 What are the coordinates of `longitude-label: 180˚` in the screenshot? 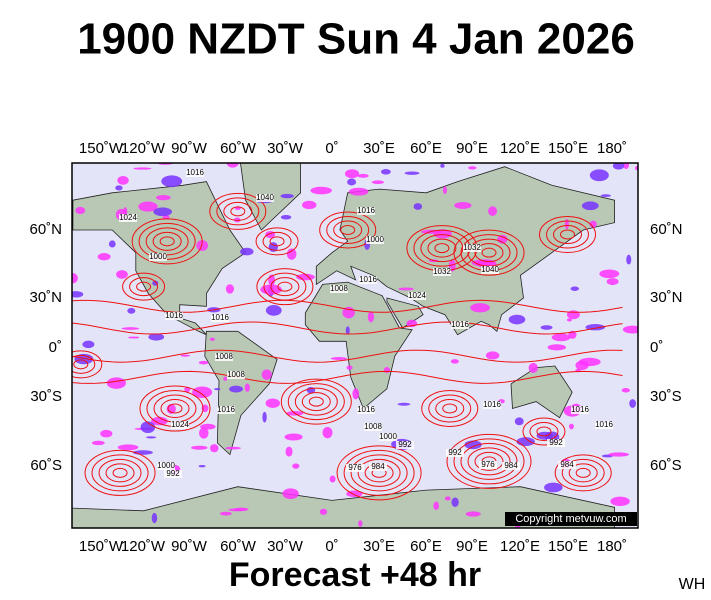 It's located at (612, 546).